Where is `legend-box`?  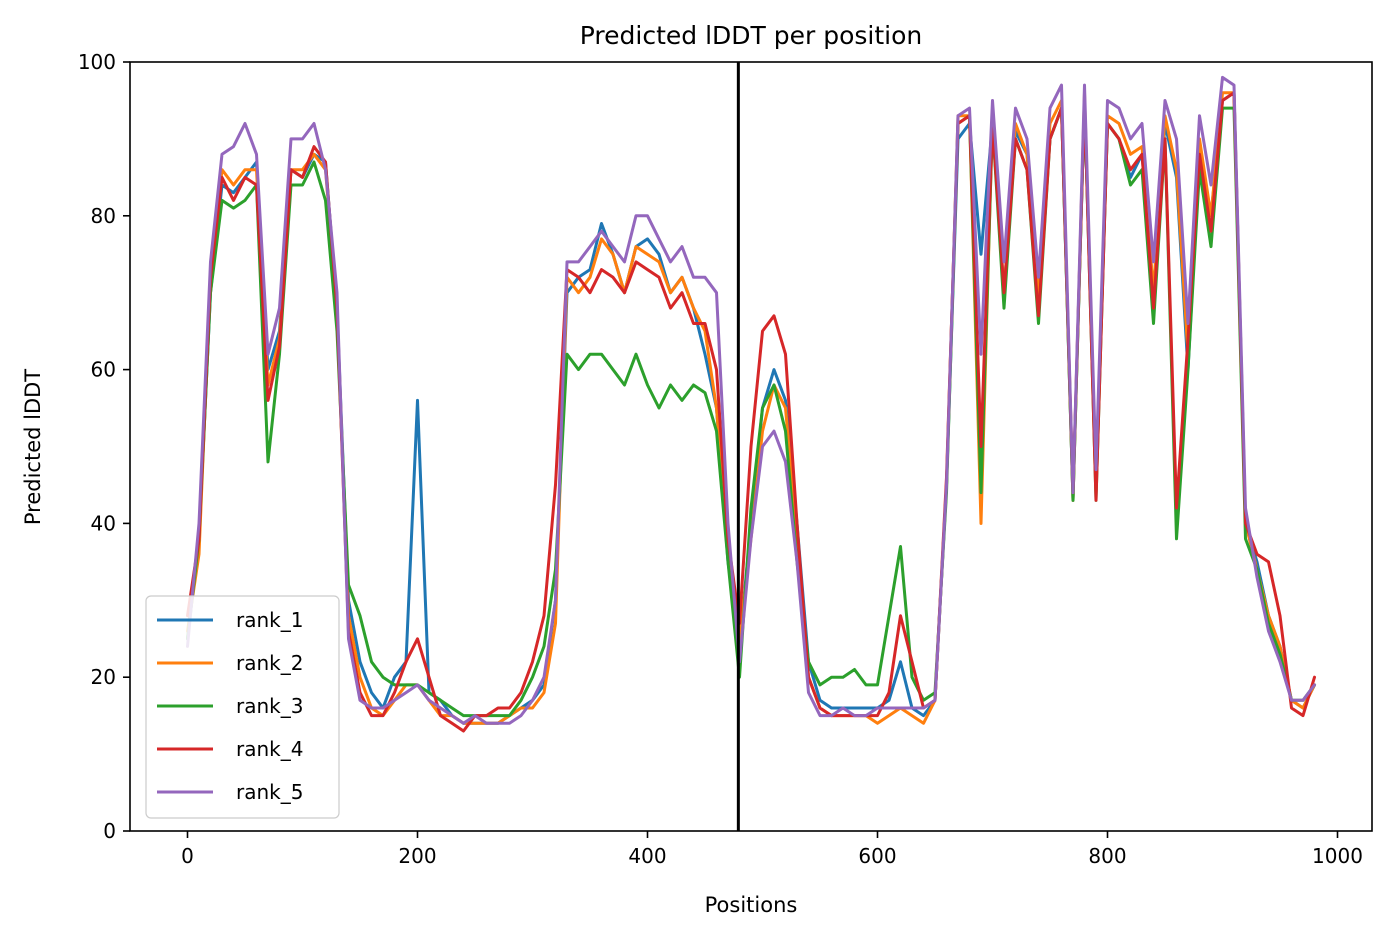 legend-box is located at coordinates (242, 707).